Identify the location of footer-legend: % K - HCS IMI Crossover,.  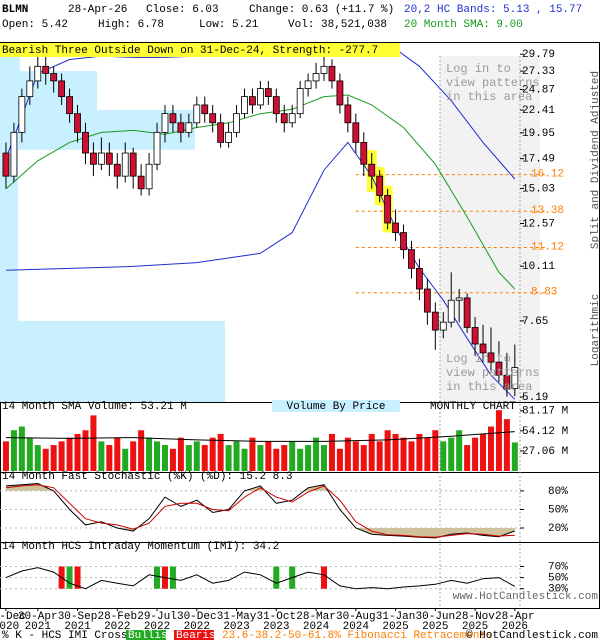
(81, 635).